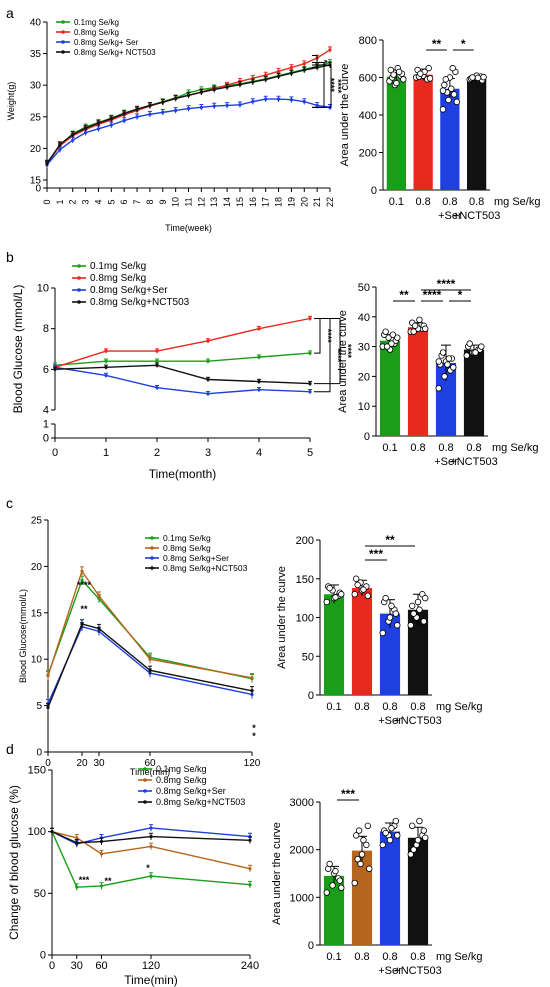 The image size is (550, 987). What do you see at coordinates (417, 971) in the screenshot?
I see `d_bar-category-sublabel: +NCT503` at bounding box center [417, 971].